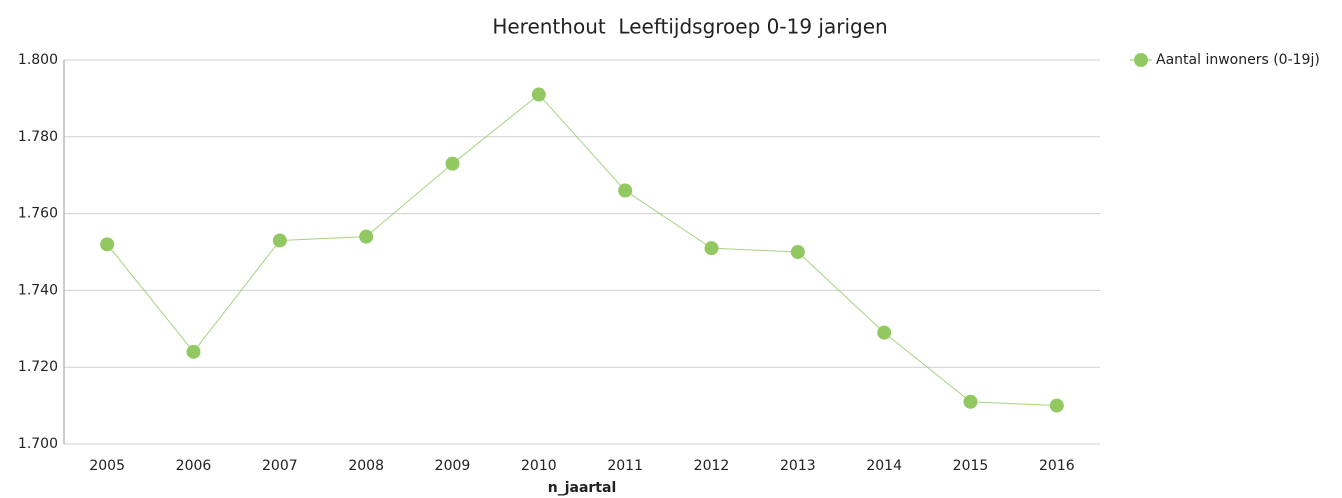 This screenshot has width=1342, height=498. What do you see at coordinates (1238, 60) in the screenshot?
I see `legend-label: Aantal inwoners (0-19j)` at bounding box center [1238, 60].